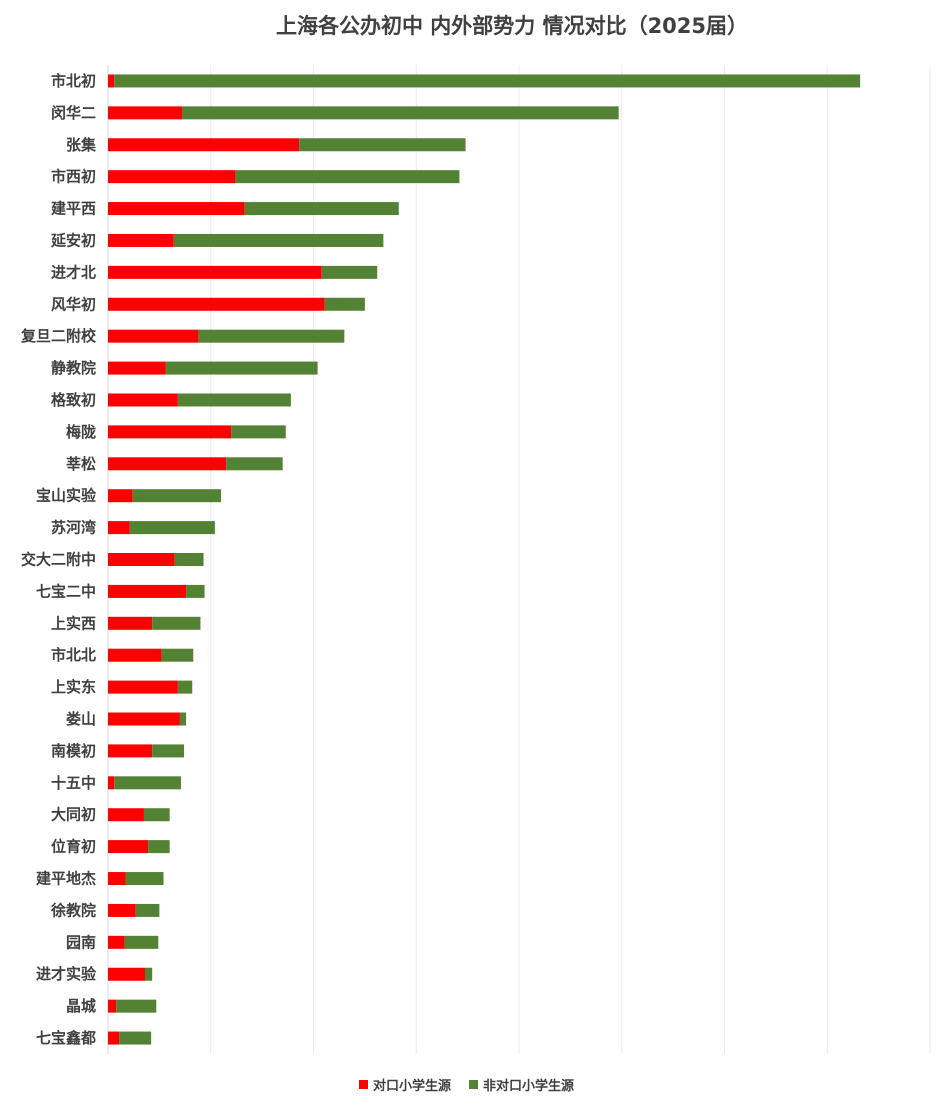 This screenshot has height=1112, width=948. What do you see at coordinates (73, 528) in the screenshot?
I see `category-label-14: 苏河湾` at bounding box center [73, 528].